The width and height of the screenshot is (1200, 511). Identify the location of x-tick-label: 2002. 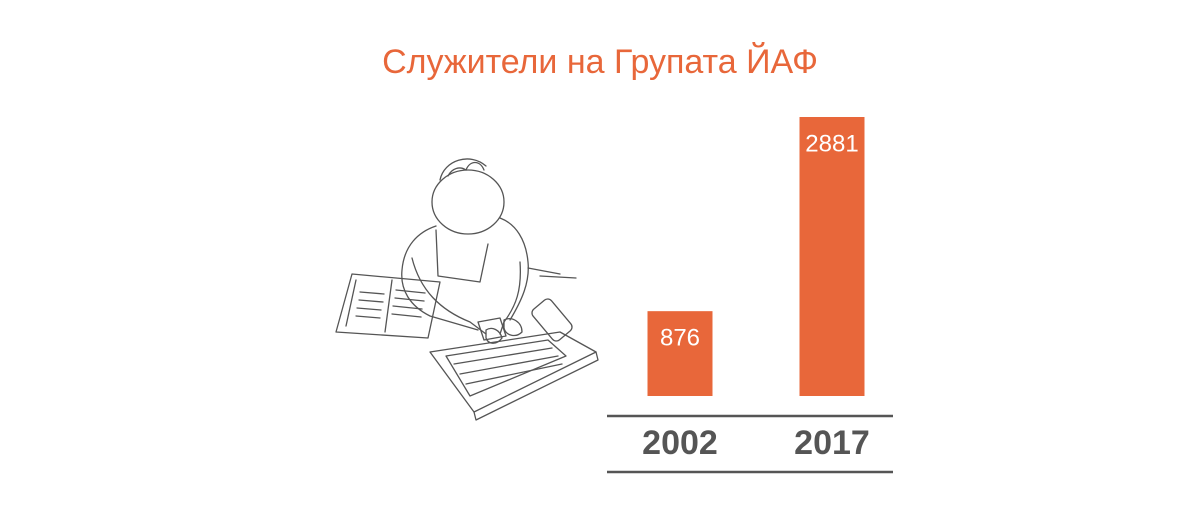
(680, 443).